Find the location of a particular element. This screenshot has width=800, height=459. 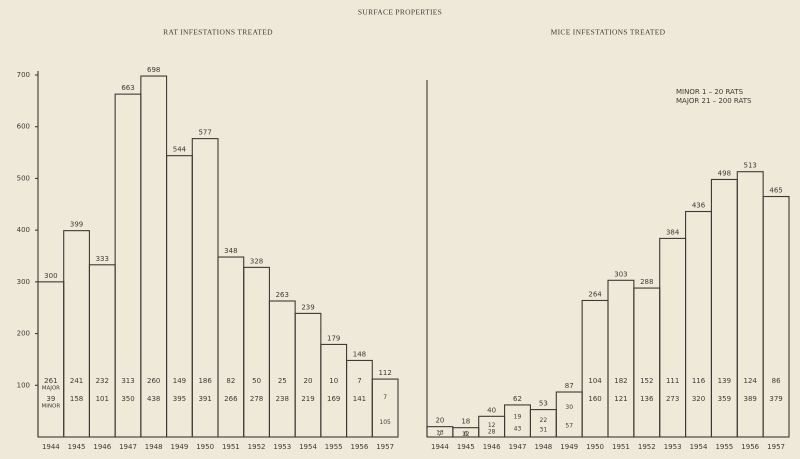

segment-label: 182 is located at coordinates (620, 381).